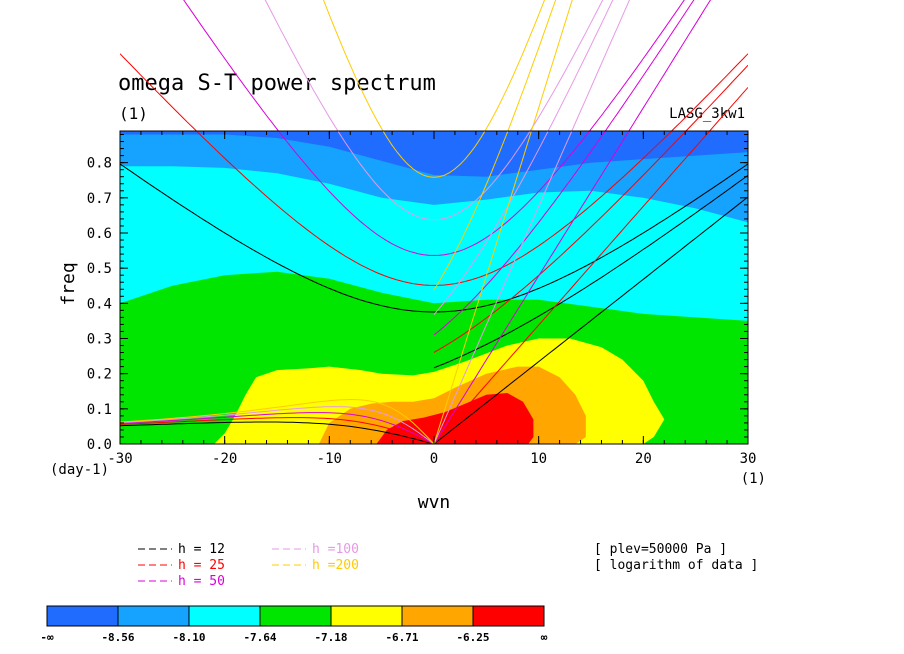 This screenshot has width=904, height=654. What do you see at coordinates (201, 581) in the screenshot?
I see `legend-label-h50: h = 50` at bounding box center [201, 581].